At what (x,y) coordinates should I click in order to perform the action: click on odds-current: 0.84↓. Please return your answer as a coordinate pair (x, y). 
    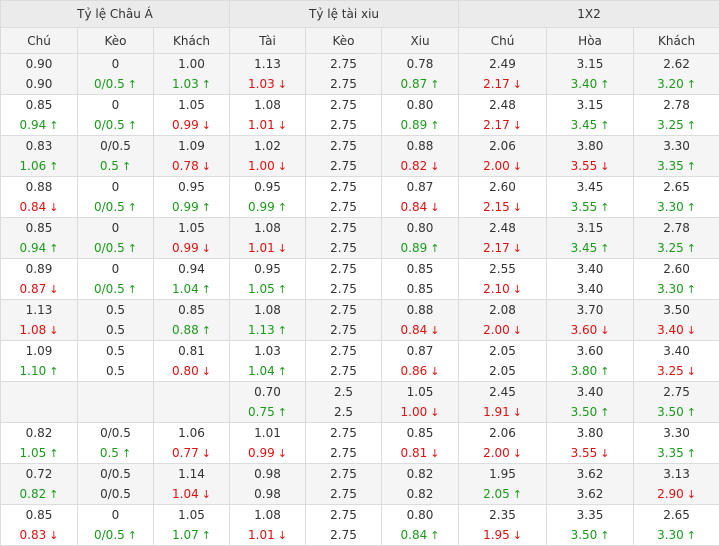
    Looking at the image, I should click on (39, 207).